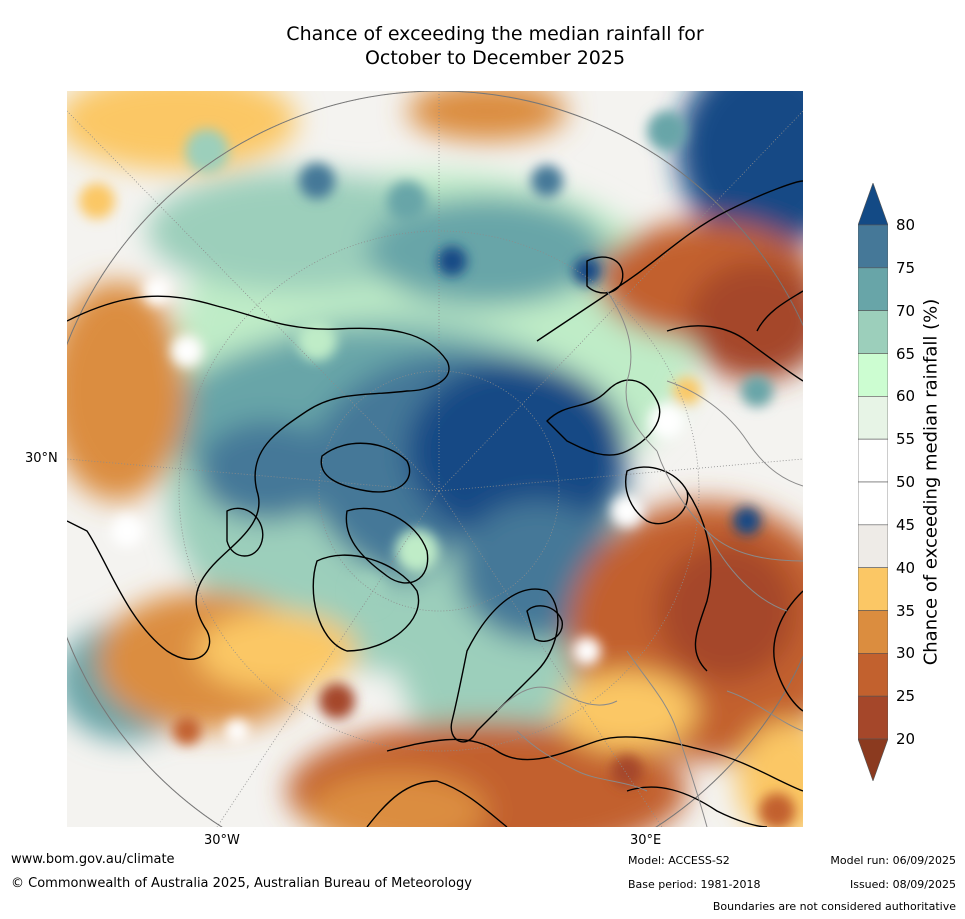 The height and width of the screenshot is (919, 965). What do you see at coordinates (906, 267) in the screenshot?
I see `colorbar-tick-75: 75` at bounding box center [906, 267].